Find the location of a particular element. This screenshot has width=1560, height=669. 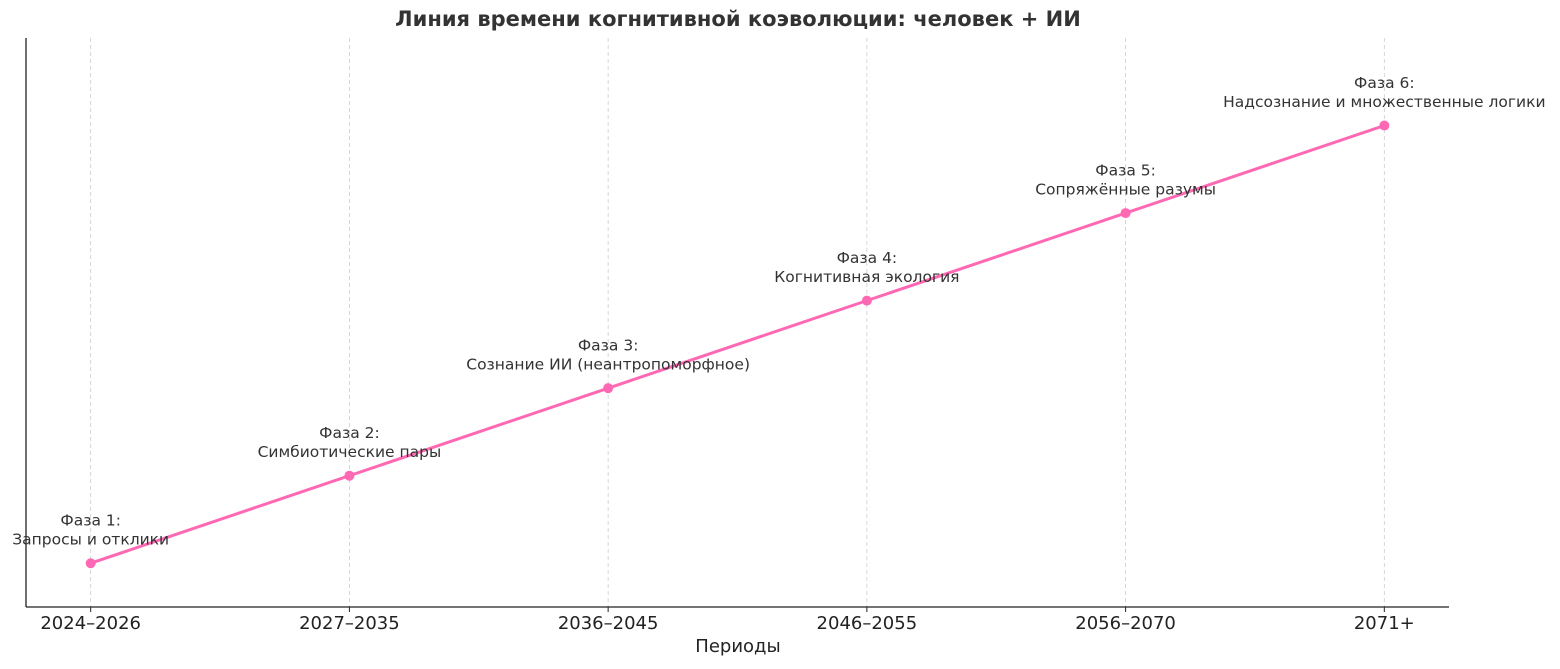

annotation: Симбиотические пары is located at coordinates (350, 452).